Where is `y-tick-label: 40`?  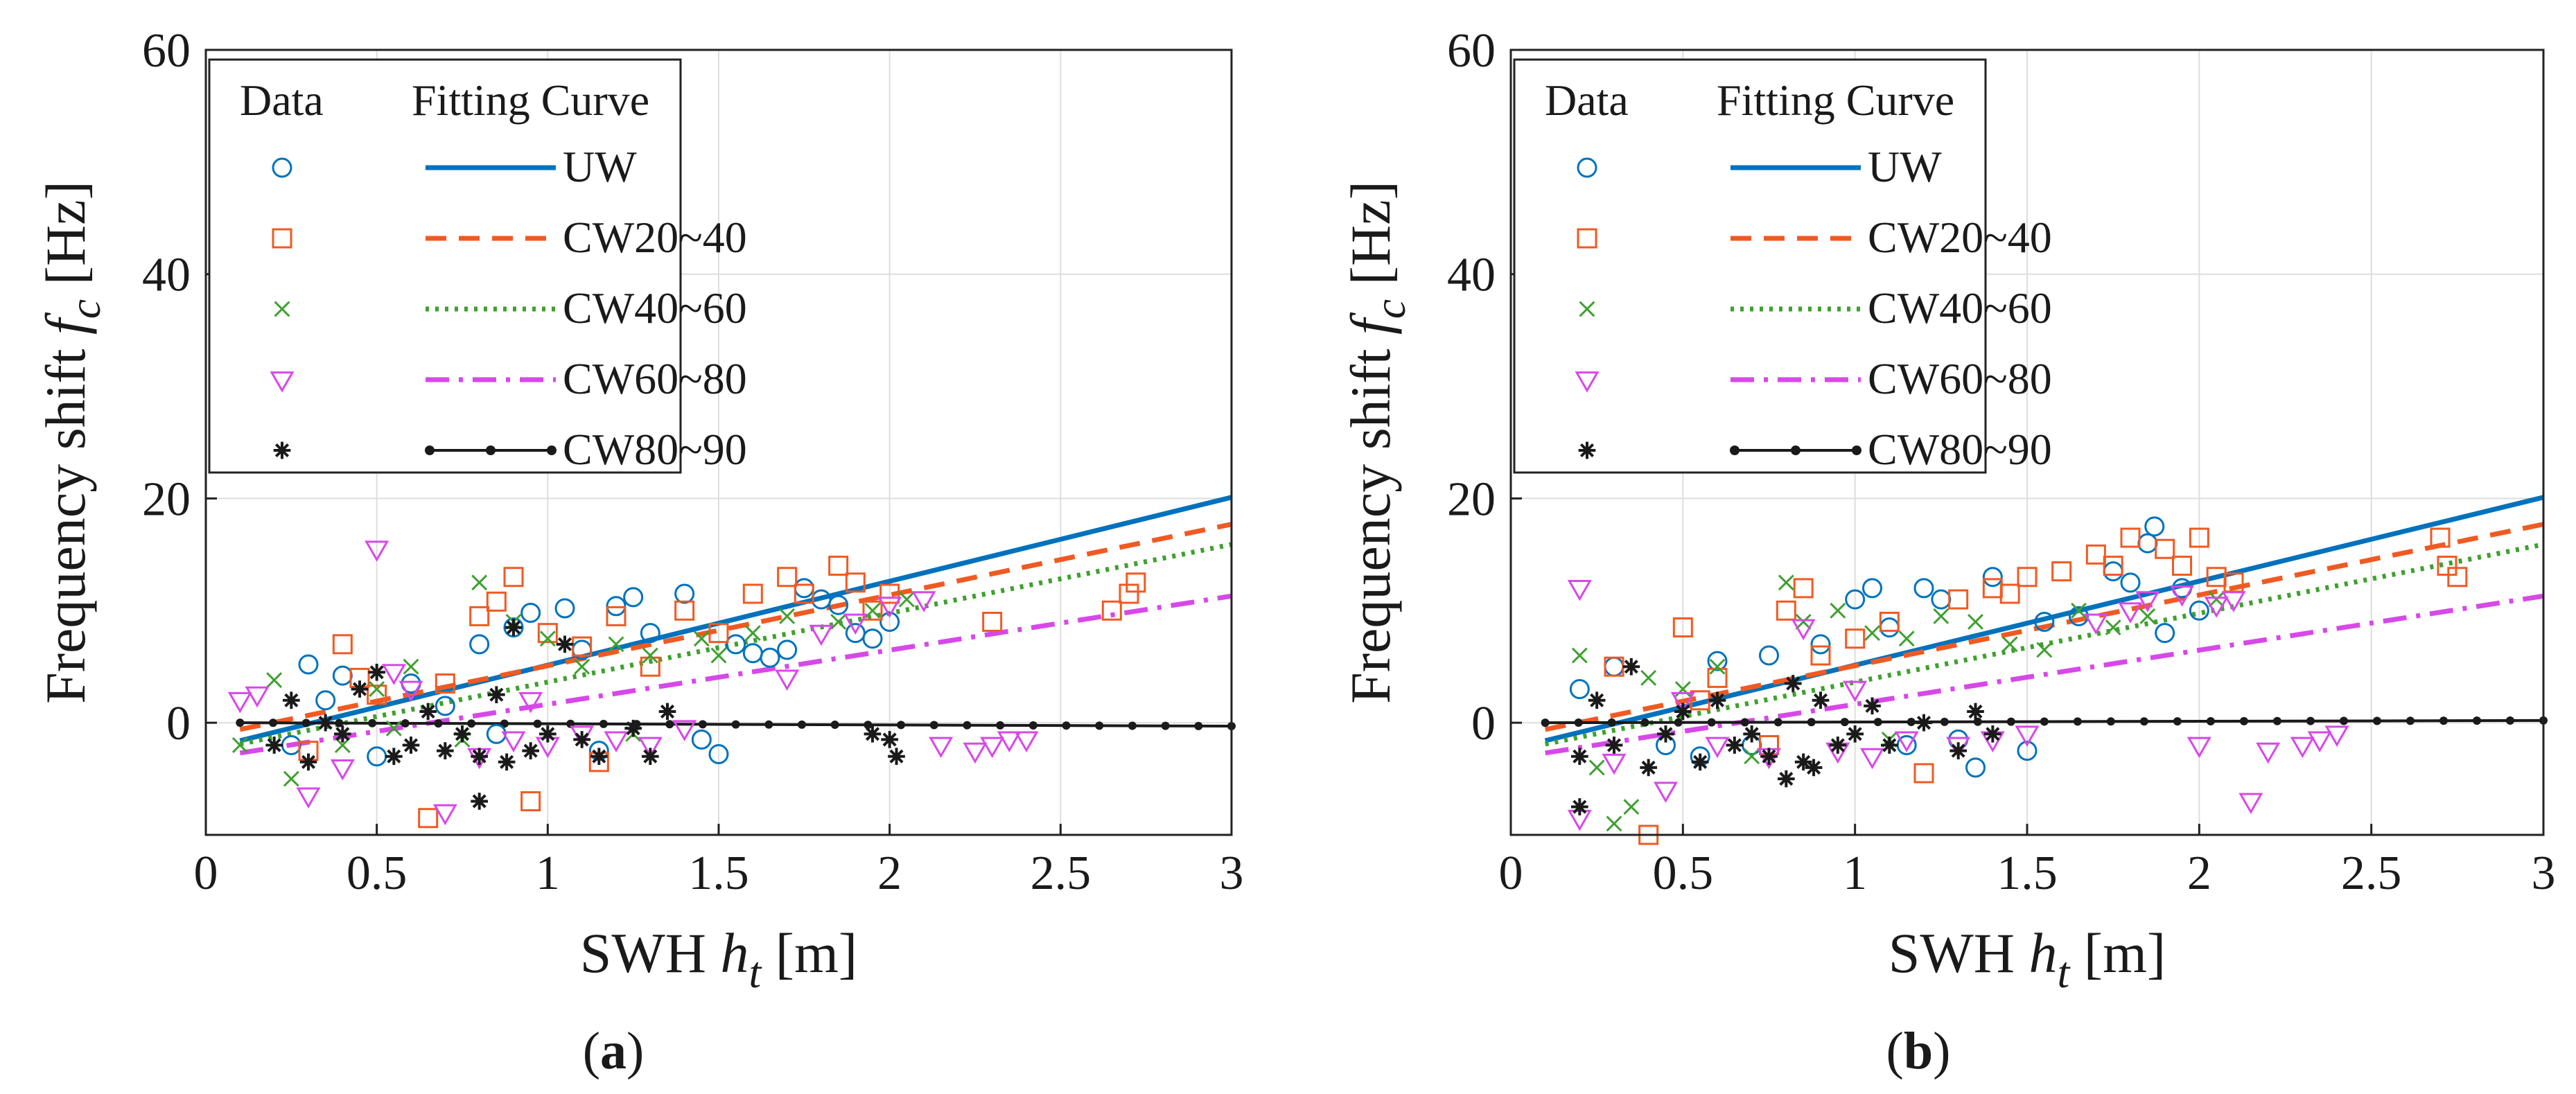 y-tick-label: 40 is located at coordinates (1471, 275).